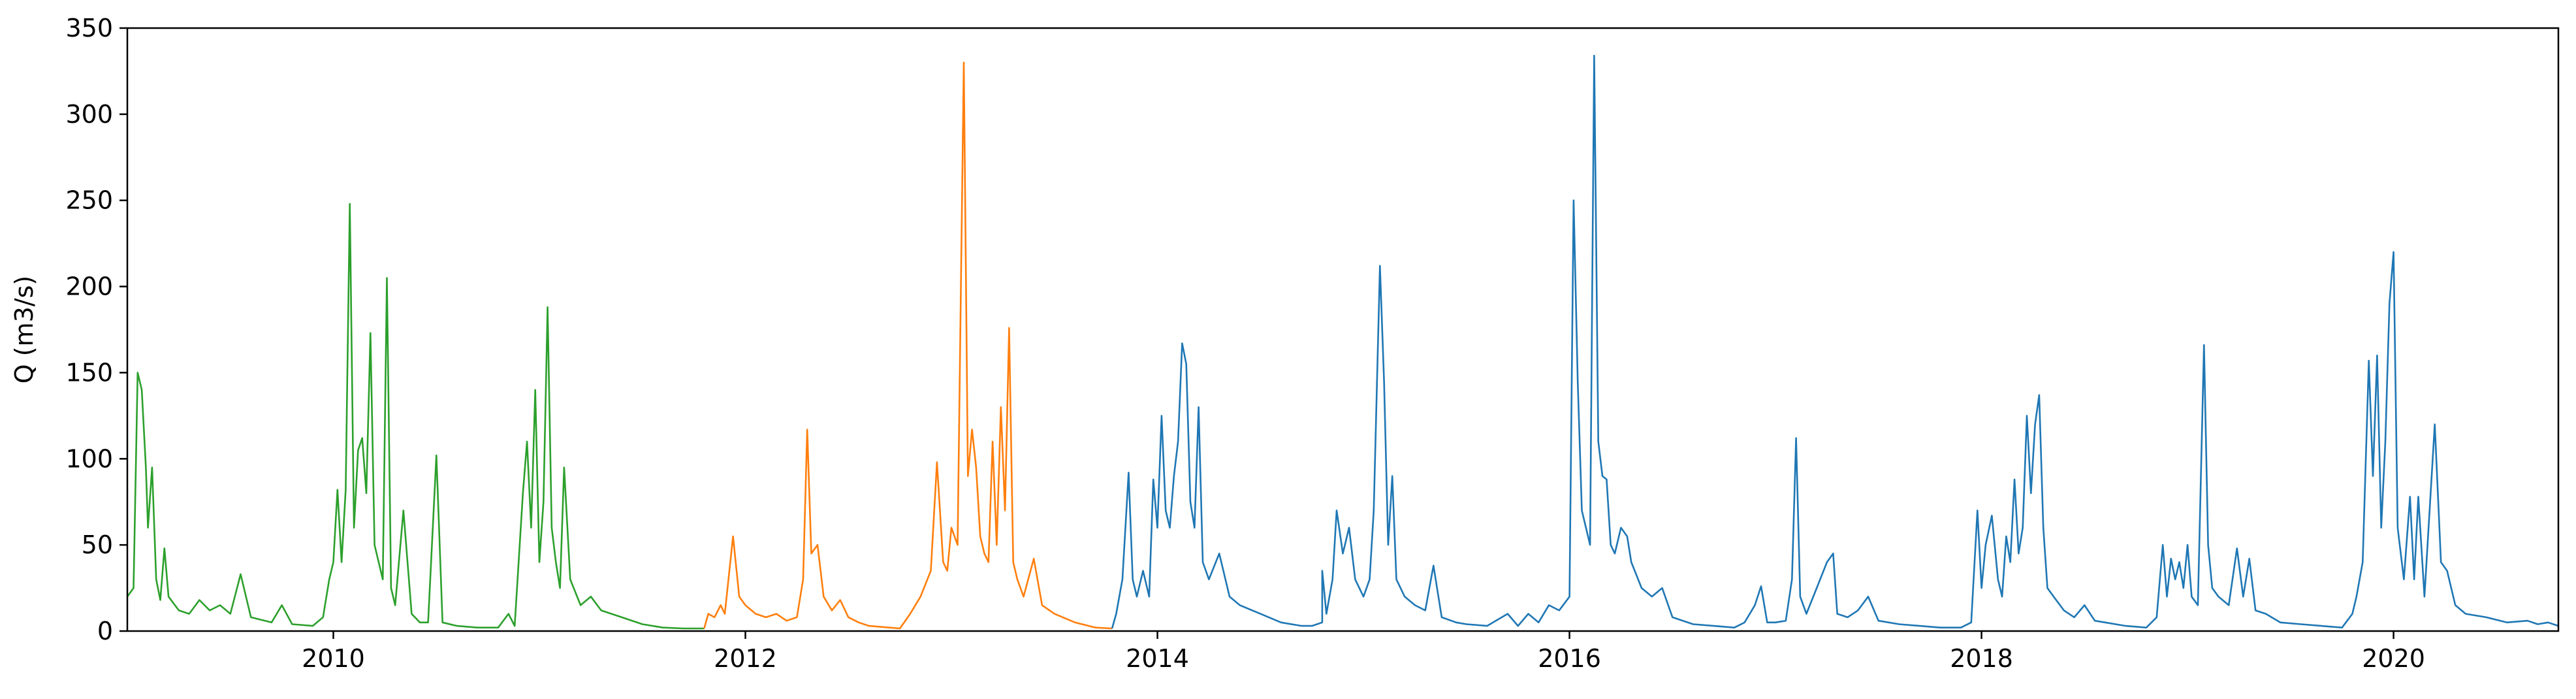  Describe the element at coordinates (2393, 658) in the screenshot. I see `x-tick-label: 2020` at that location.